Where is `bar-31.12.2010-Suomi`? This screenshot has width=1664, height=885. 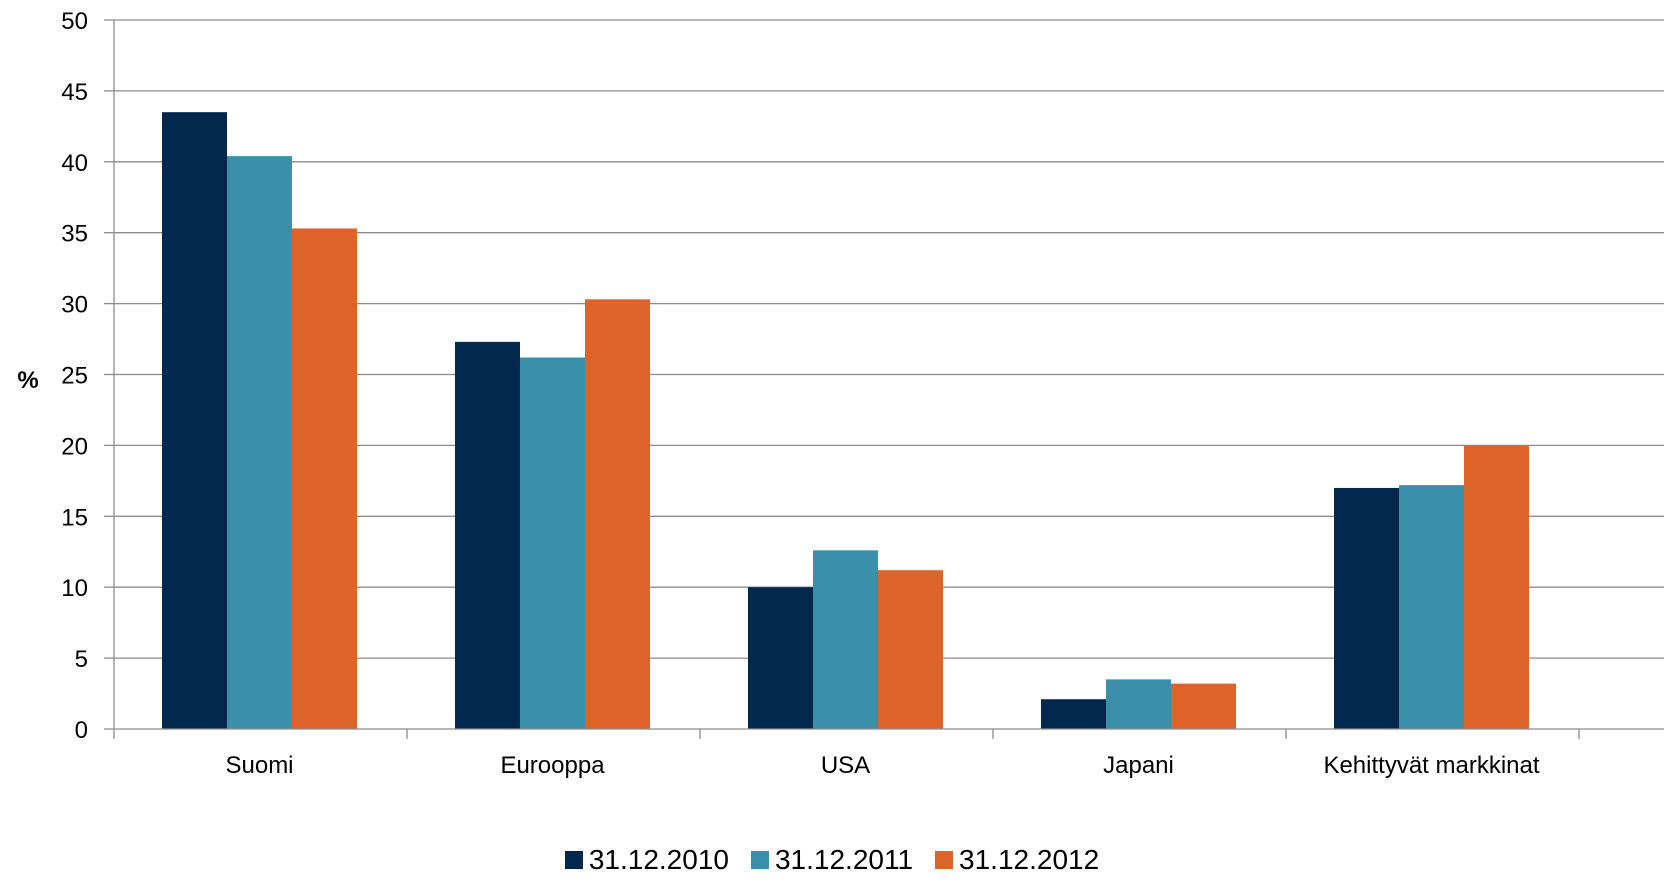
bar-31.12.2010-Suomi is located at coordinates (194, 421).